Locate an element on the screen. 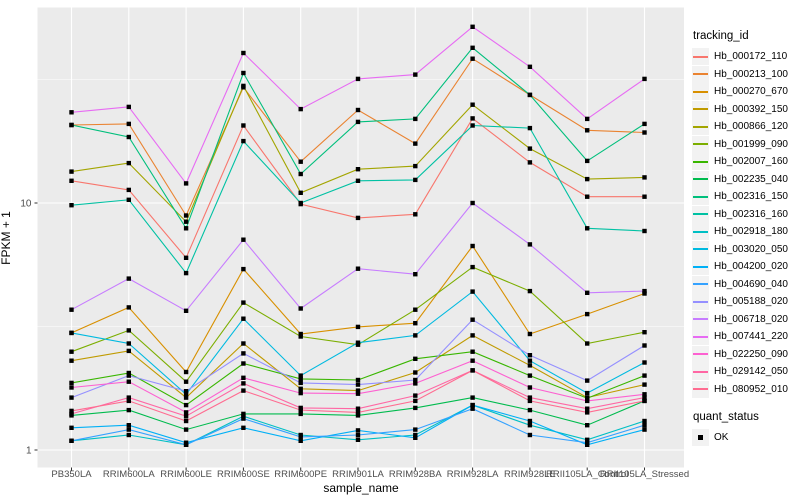 This screenshot has height=500, width=800. legend-quant-status: quant_status OK is located at coordinates (746, 429).